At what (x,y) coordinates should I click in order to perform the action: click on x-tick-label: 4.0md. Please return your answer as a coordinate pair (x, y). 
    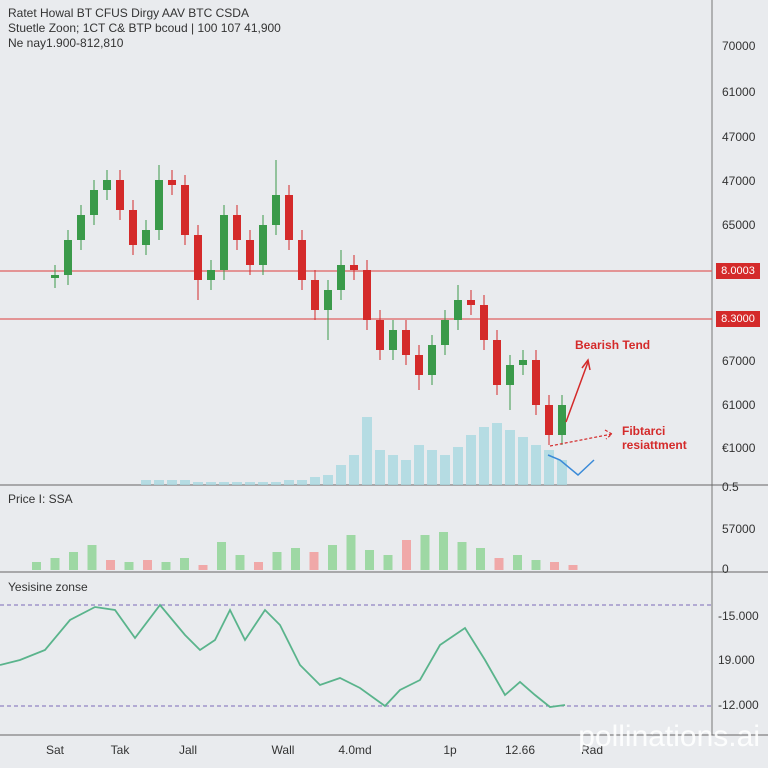
    Looking at the image, I should click on (354, 750).